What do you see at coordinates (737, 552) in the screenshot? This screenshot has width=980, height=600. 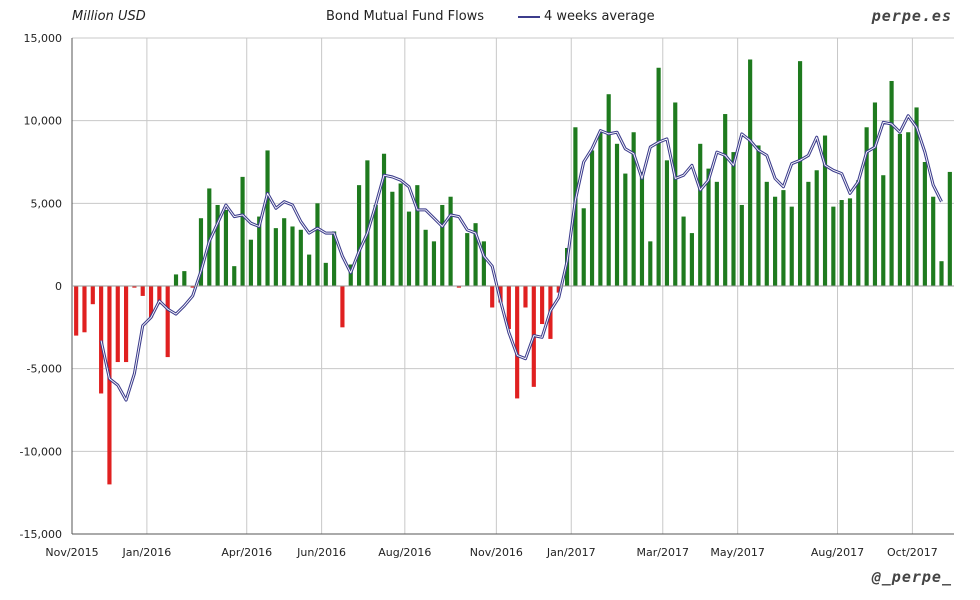 I see `x-tick-label: May/2017` at bounding box center [737, 552].